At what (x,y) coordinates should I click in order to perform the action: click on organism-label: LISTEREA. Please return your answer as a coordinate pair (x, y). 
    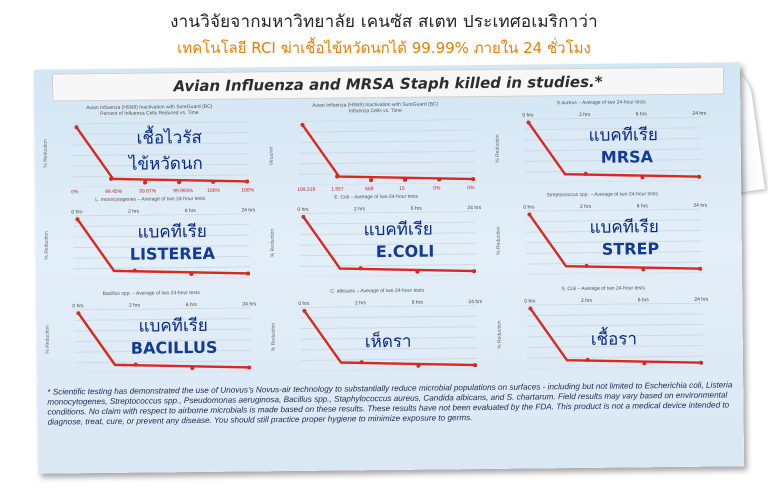
    Looking at the image, I should click on (172, 253).